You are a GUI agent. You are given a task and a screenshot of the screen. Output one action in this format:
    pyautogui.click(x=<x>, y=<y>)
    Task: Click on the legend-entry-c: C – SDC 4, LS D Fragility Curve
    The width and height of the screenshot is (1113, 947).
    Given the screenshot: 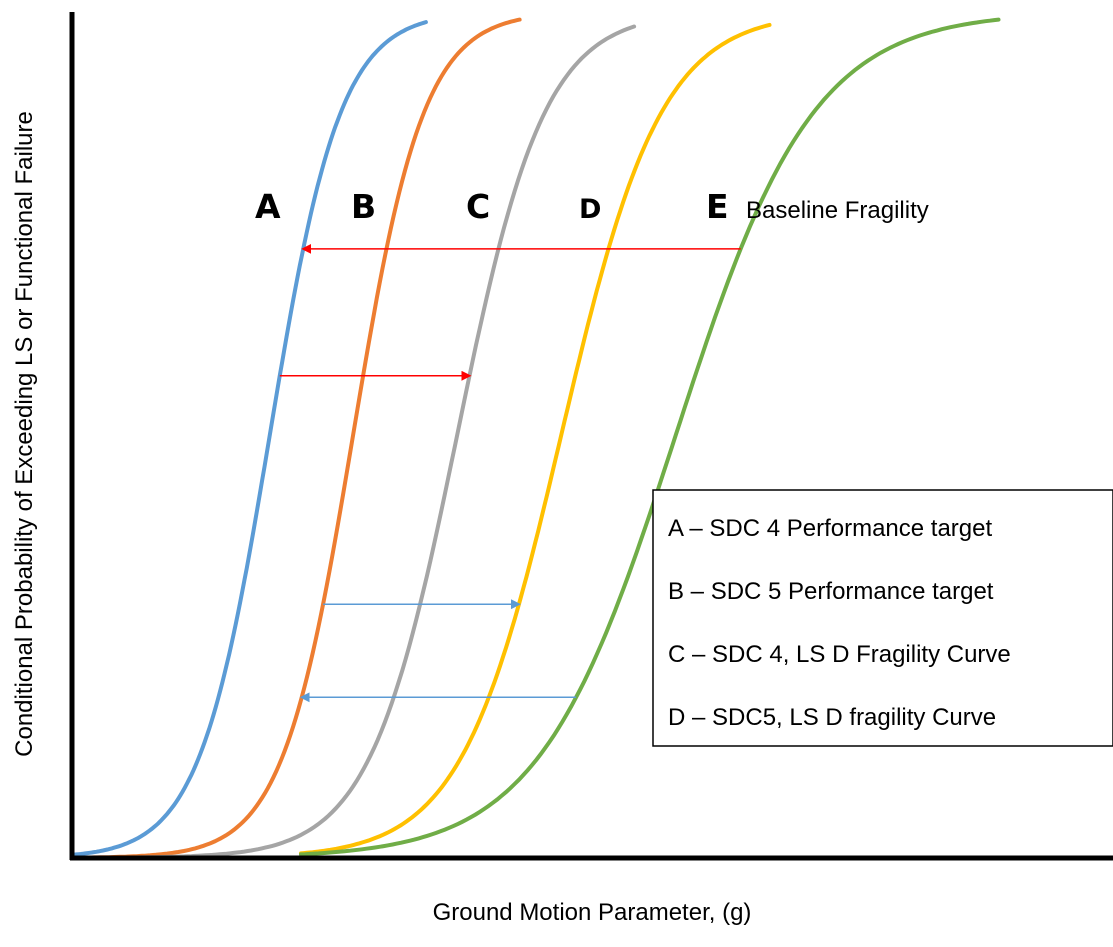 What is the action you would take?
    pyautogui.click(x=839, y=654)
    